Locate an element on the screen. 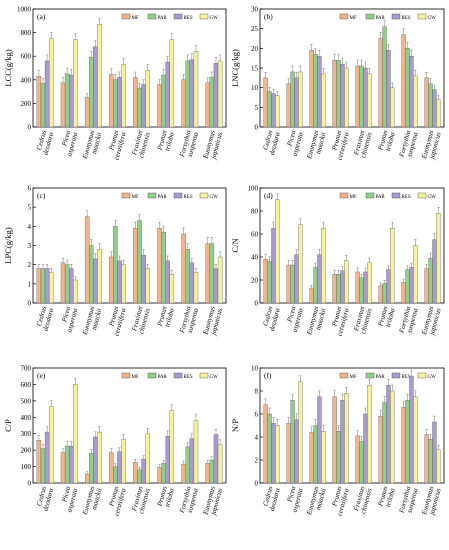 Image resolution: width=449 pixels, height=550 pixels. y-tick-label: 1000 is located at coordinates (24, 10).